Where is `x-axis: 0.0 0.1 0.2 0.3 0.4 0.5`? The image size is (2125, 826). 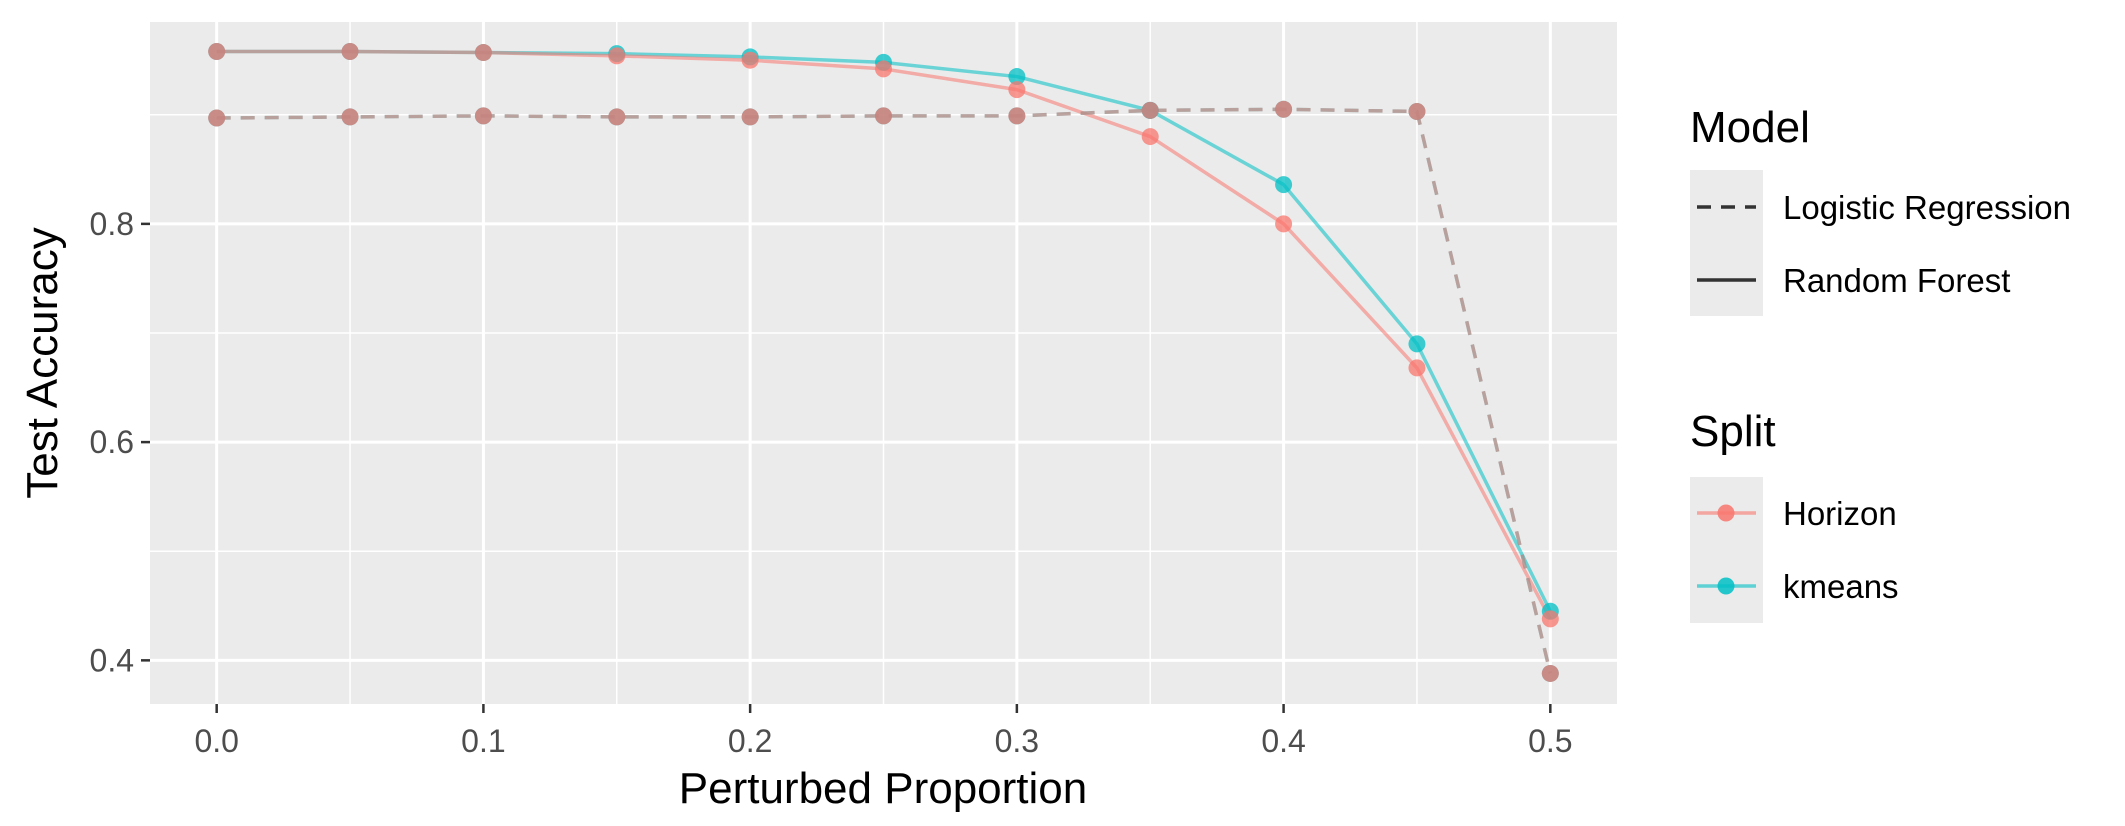 x-axis: 0.0 0.1 0.2 0.3 0.4 0.5 is located at coordinates (883, 731).